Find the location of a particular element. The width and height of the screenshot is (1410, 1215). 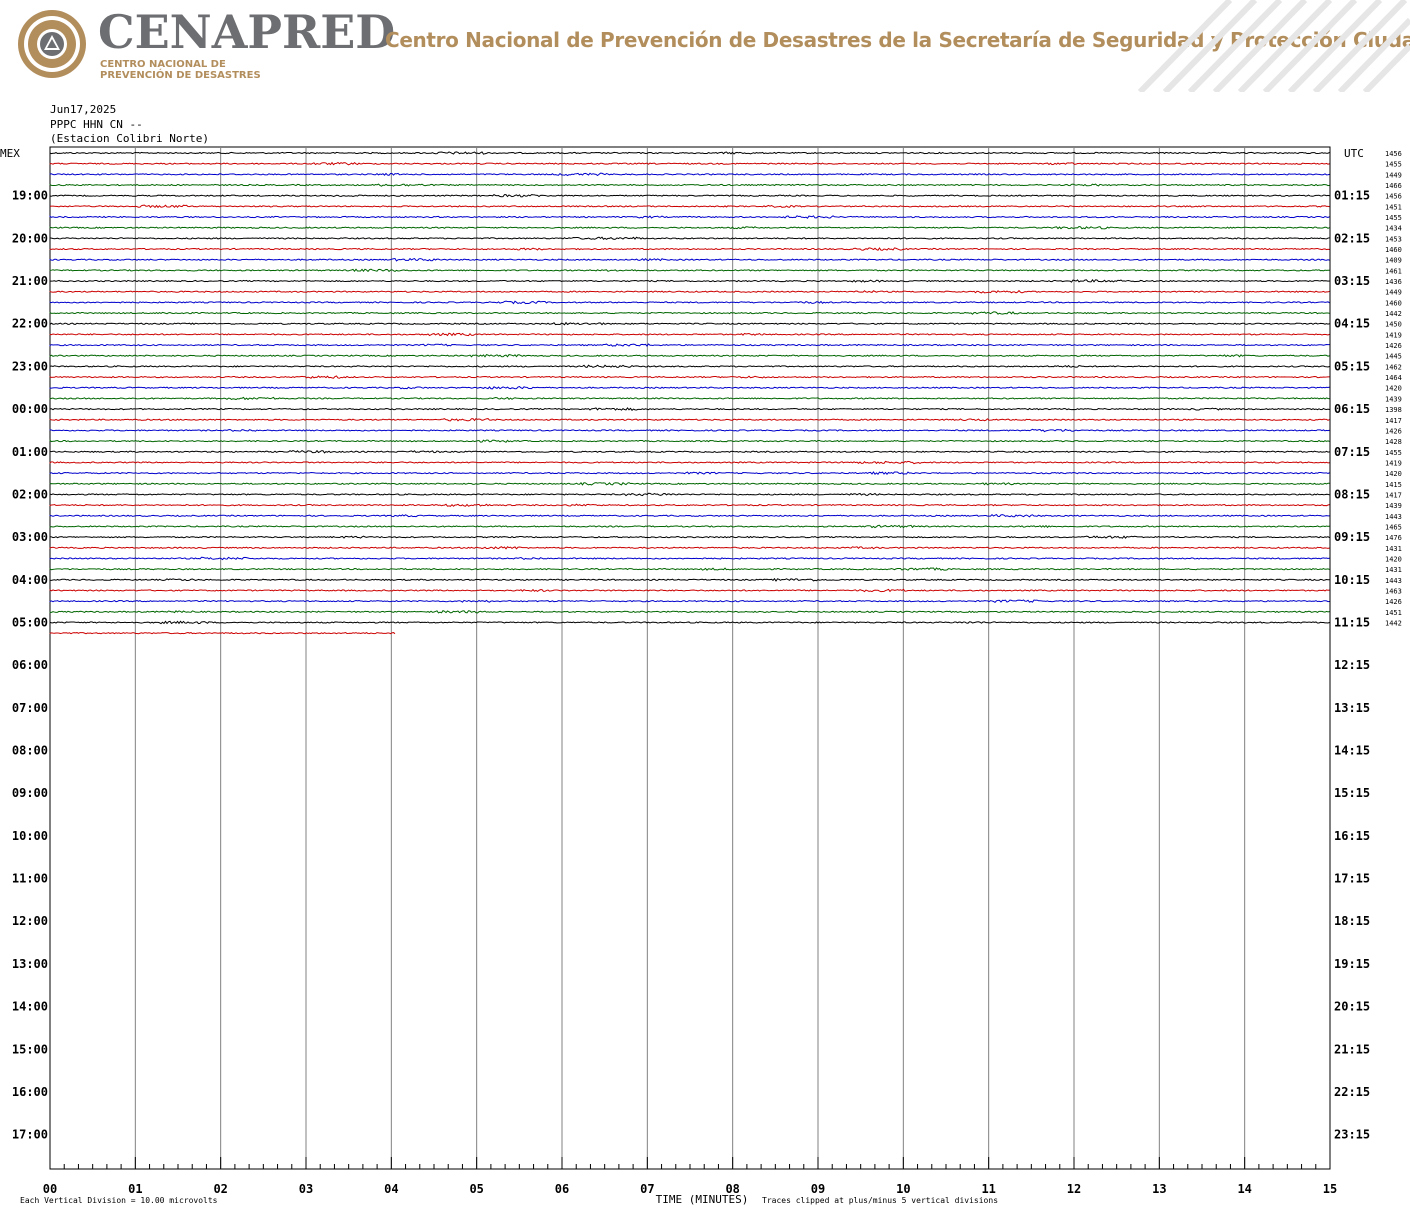

right-hour-label: 02:15 is located at coordinates (1352, 238).